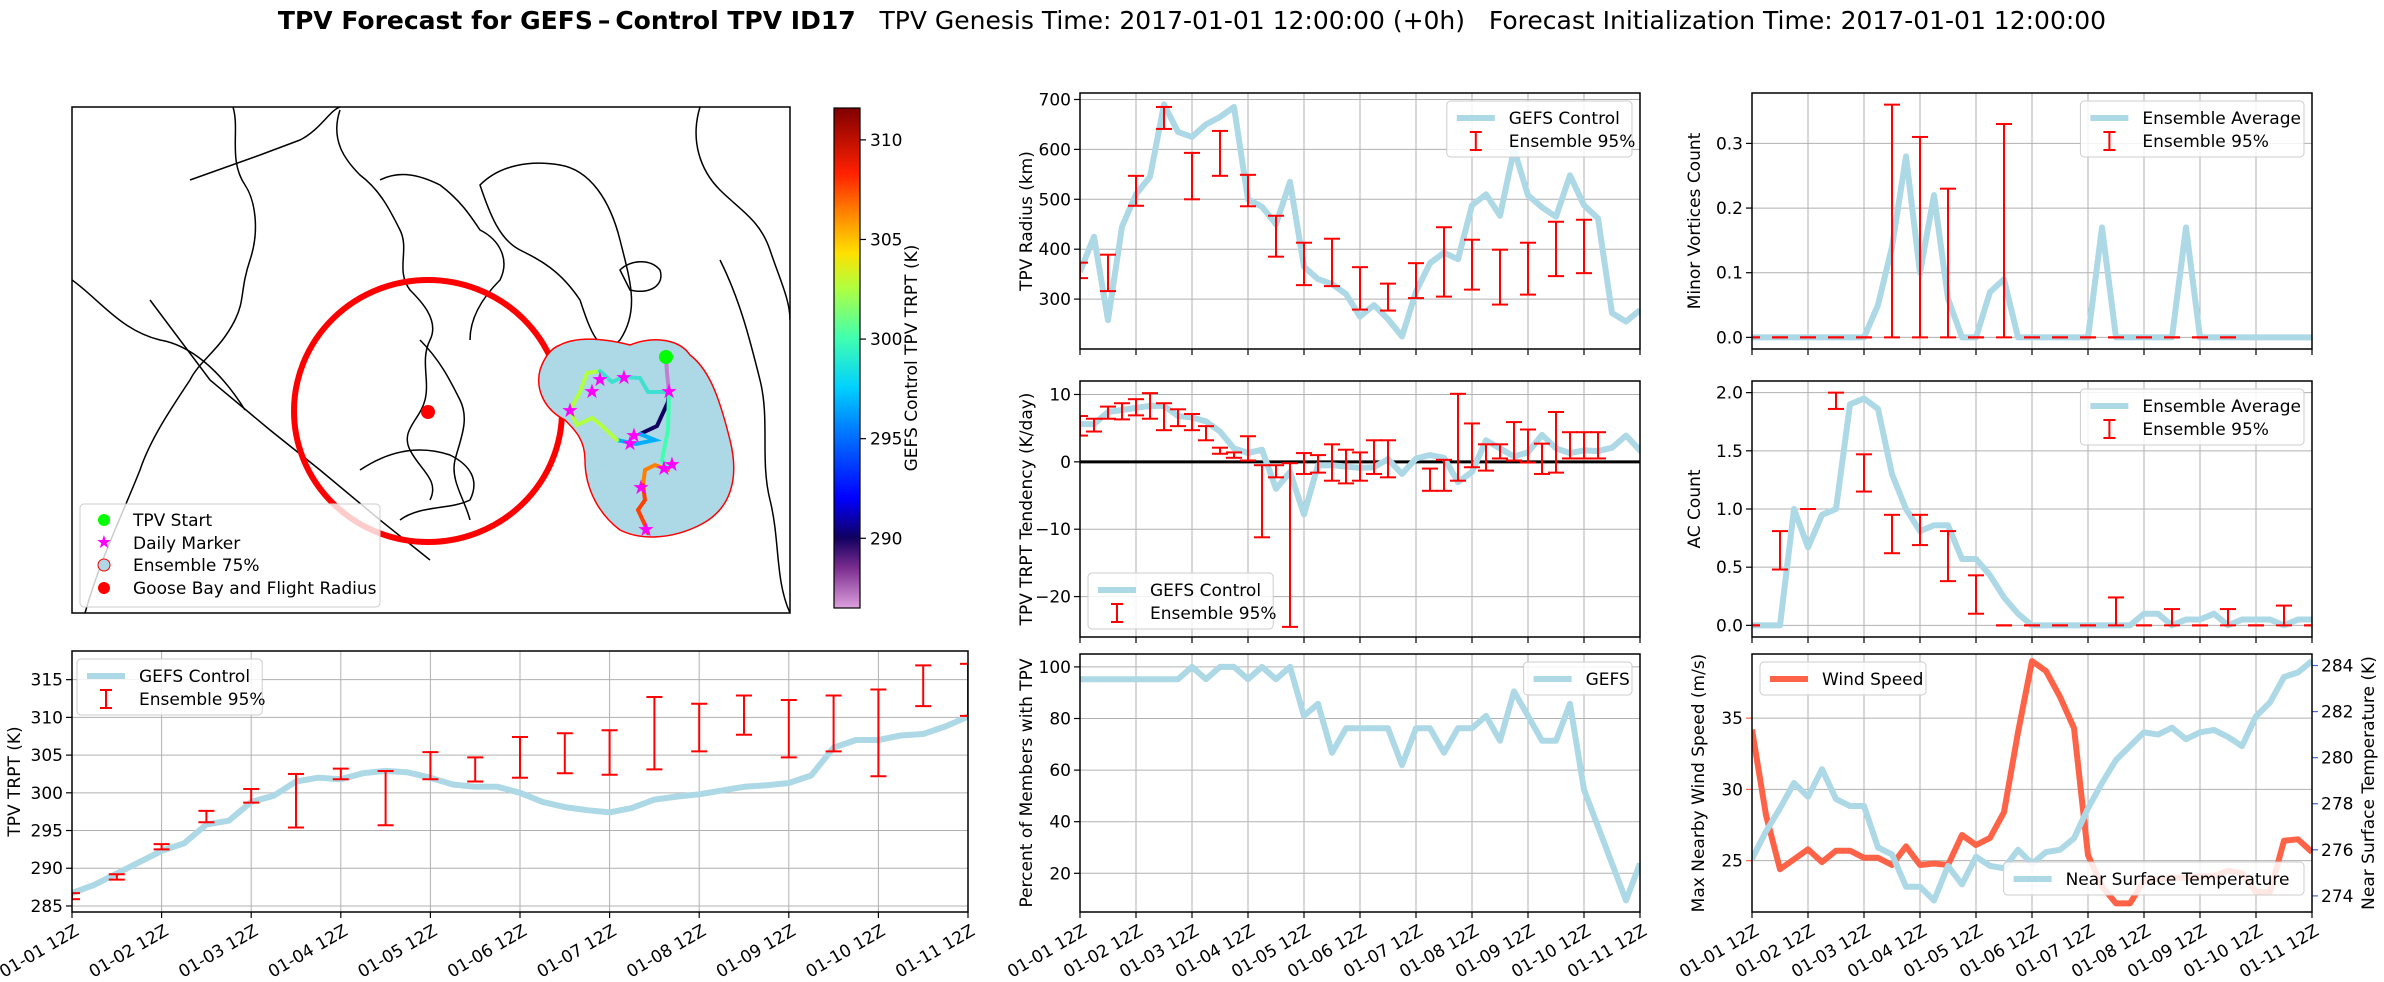  Describe the element at coordinates (1027, 221) in the screenshot. I see `y-axis-label: TPV Radius (km)` at that location.